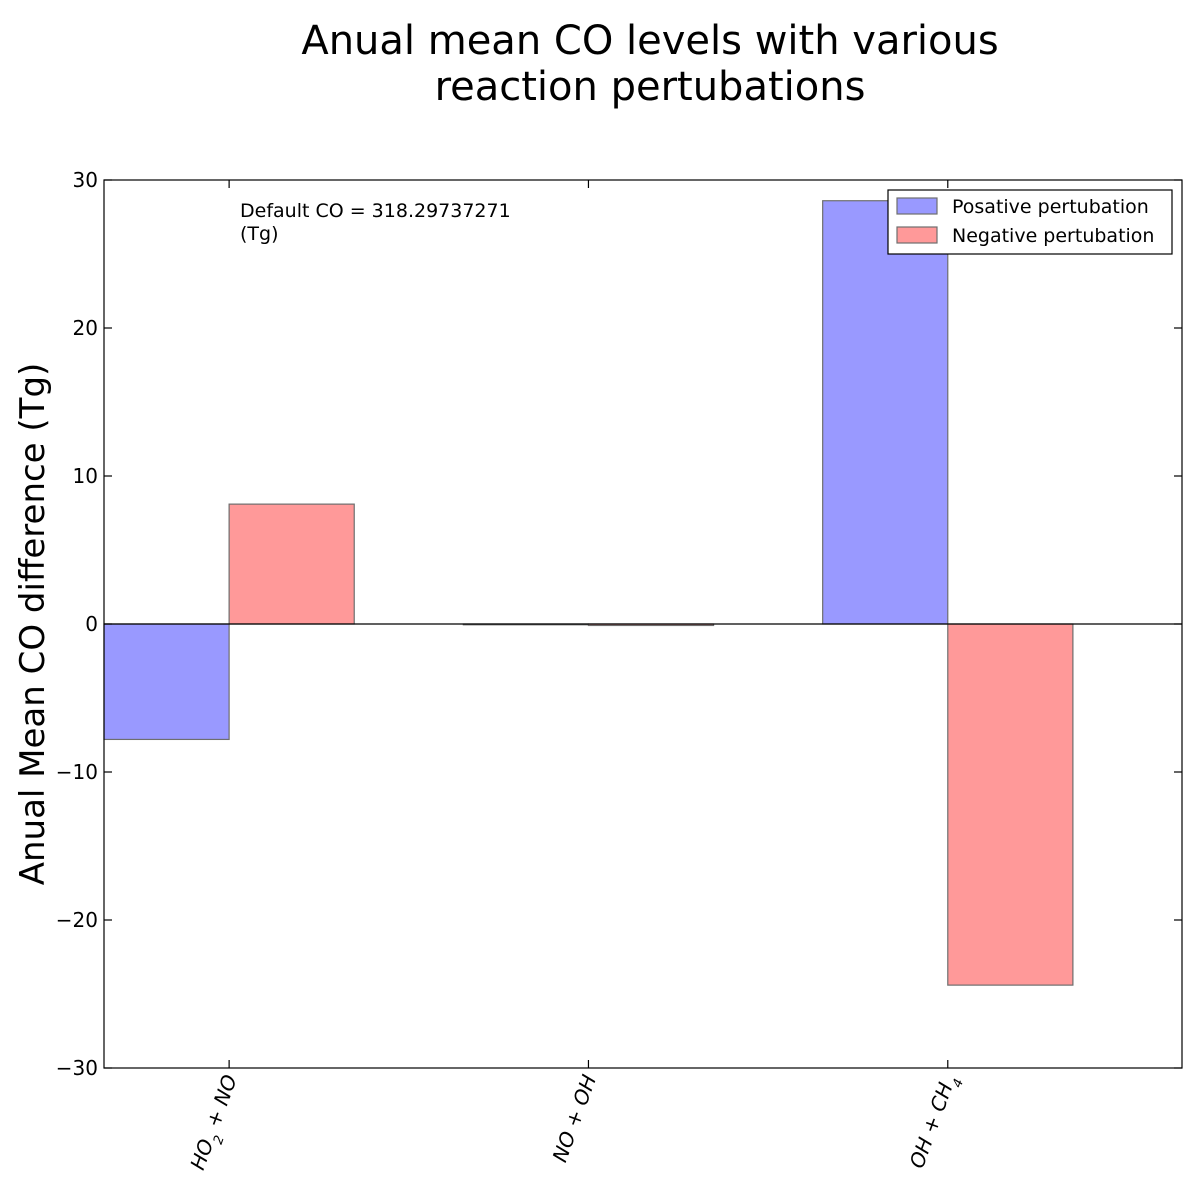  I want to click on chart-title-line-2: reaction pertubations, so click(650, 87).